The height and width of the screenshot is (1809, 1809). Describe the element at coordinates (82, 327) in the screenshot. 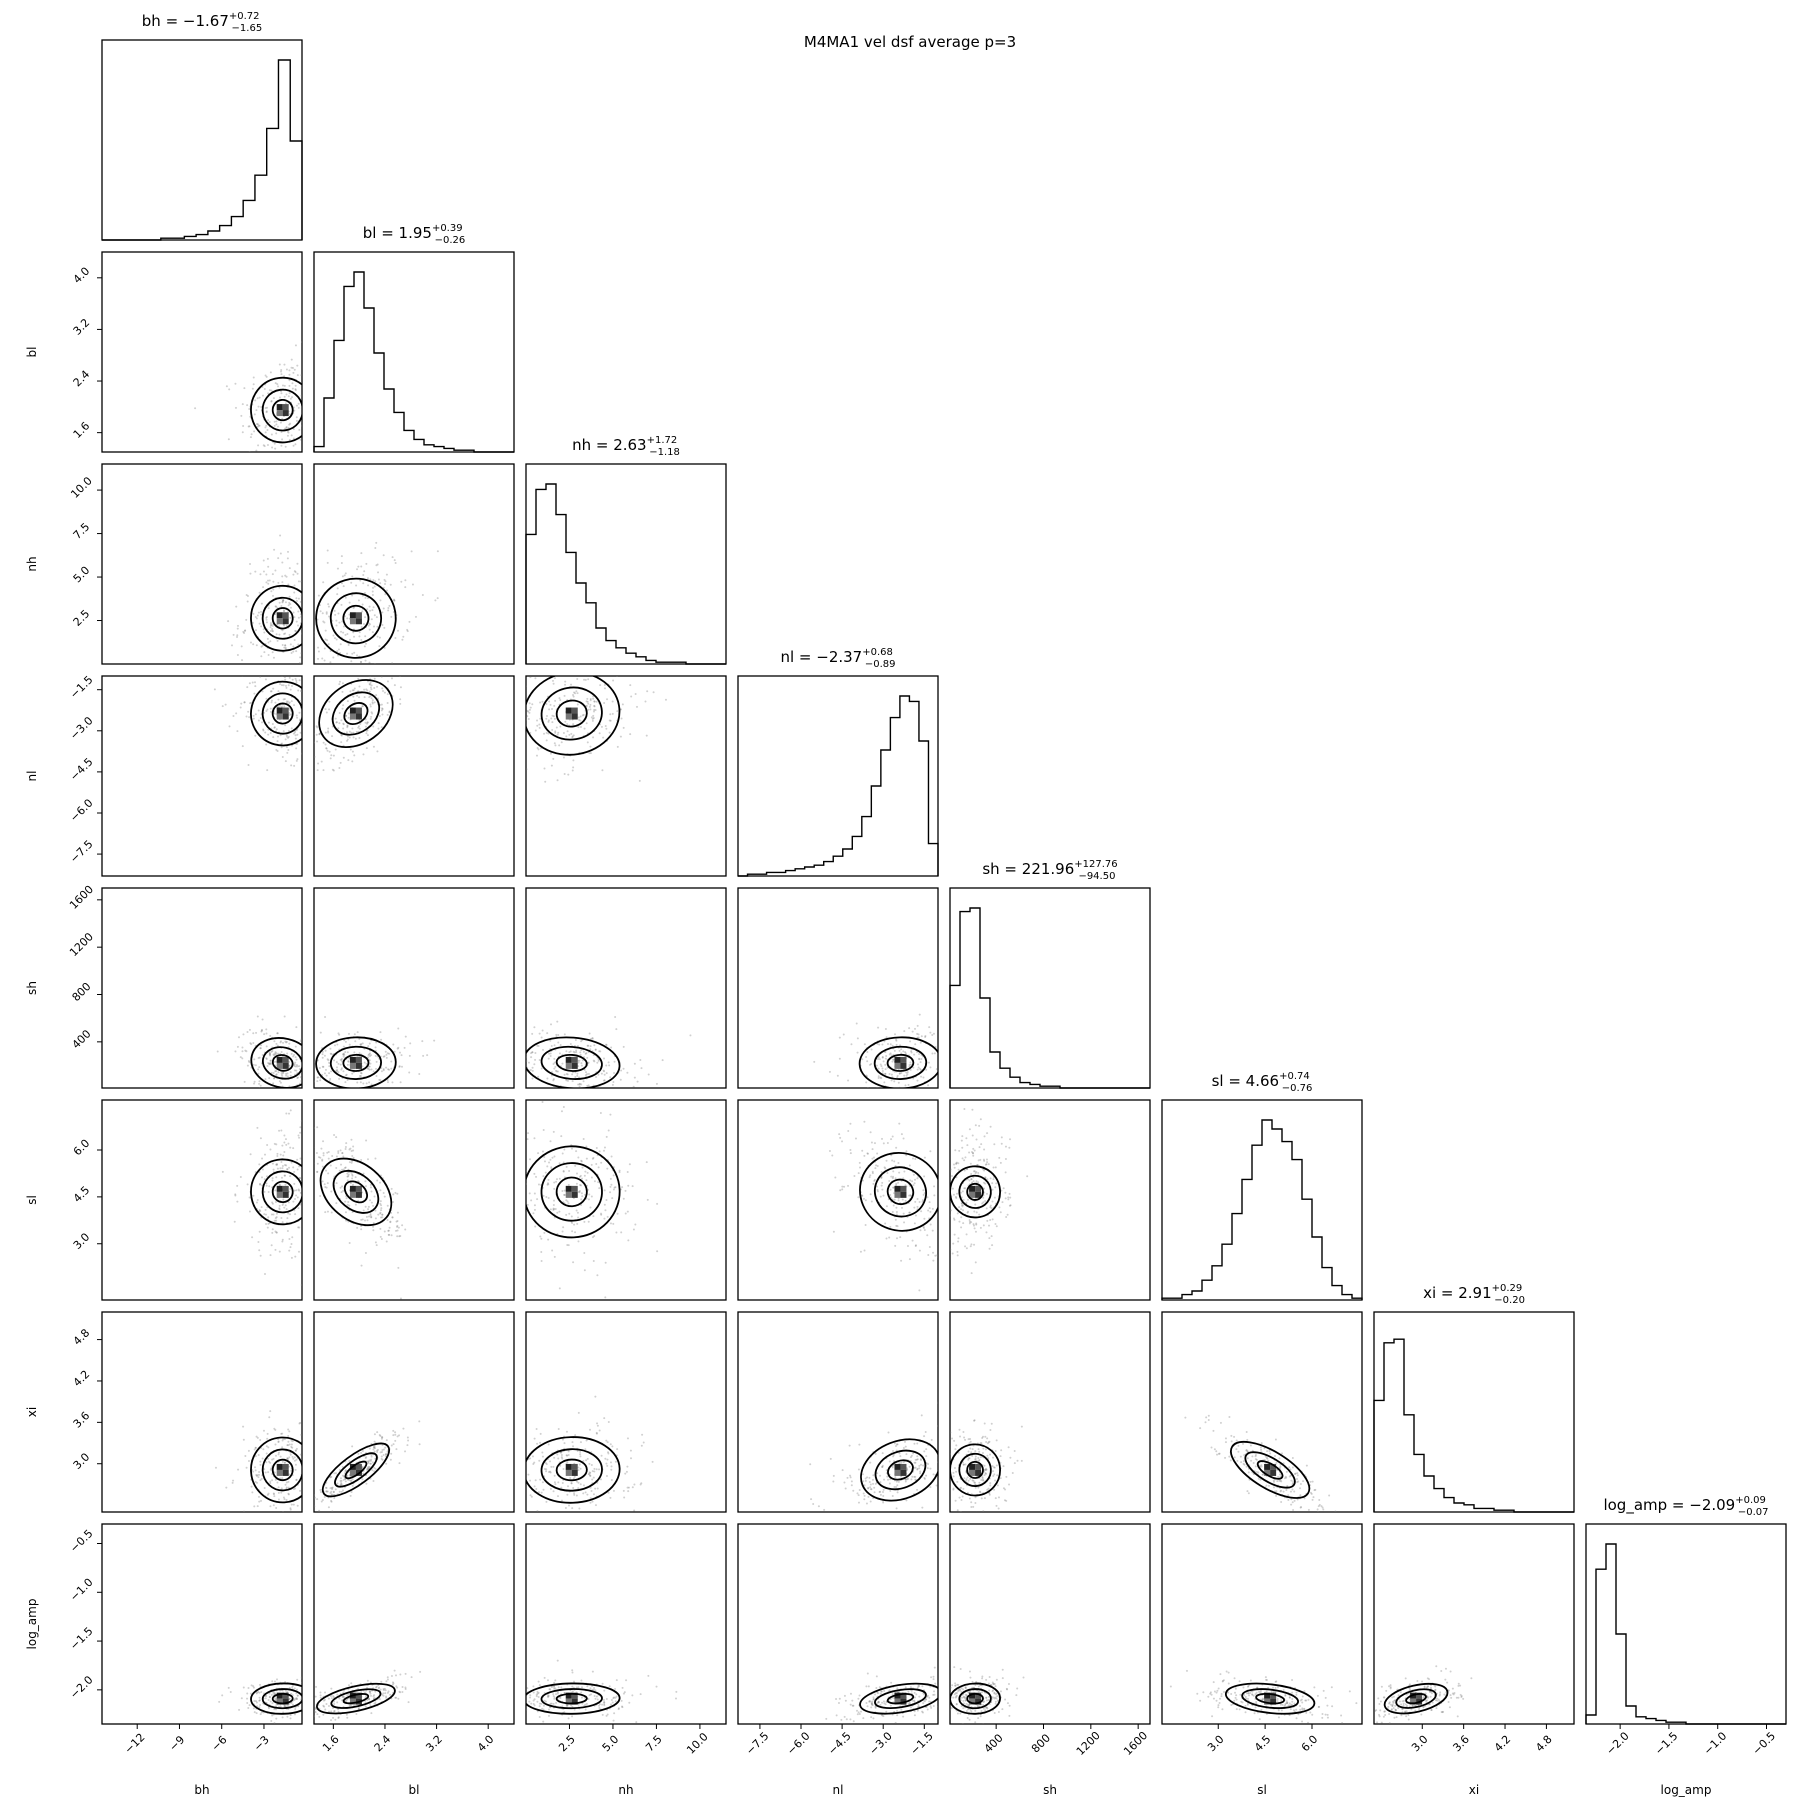

I see `y-tick-label: 3.2` at that location.